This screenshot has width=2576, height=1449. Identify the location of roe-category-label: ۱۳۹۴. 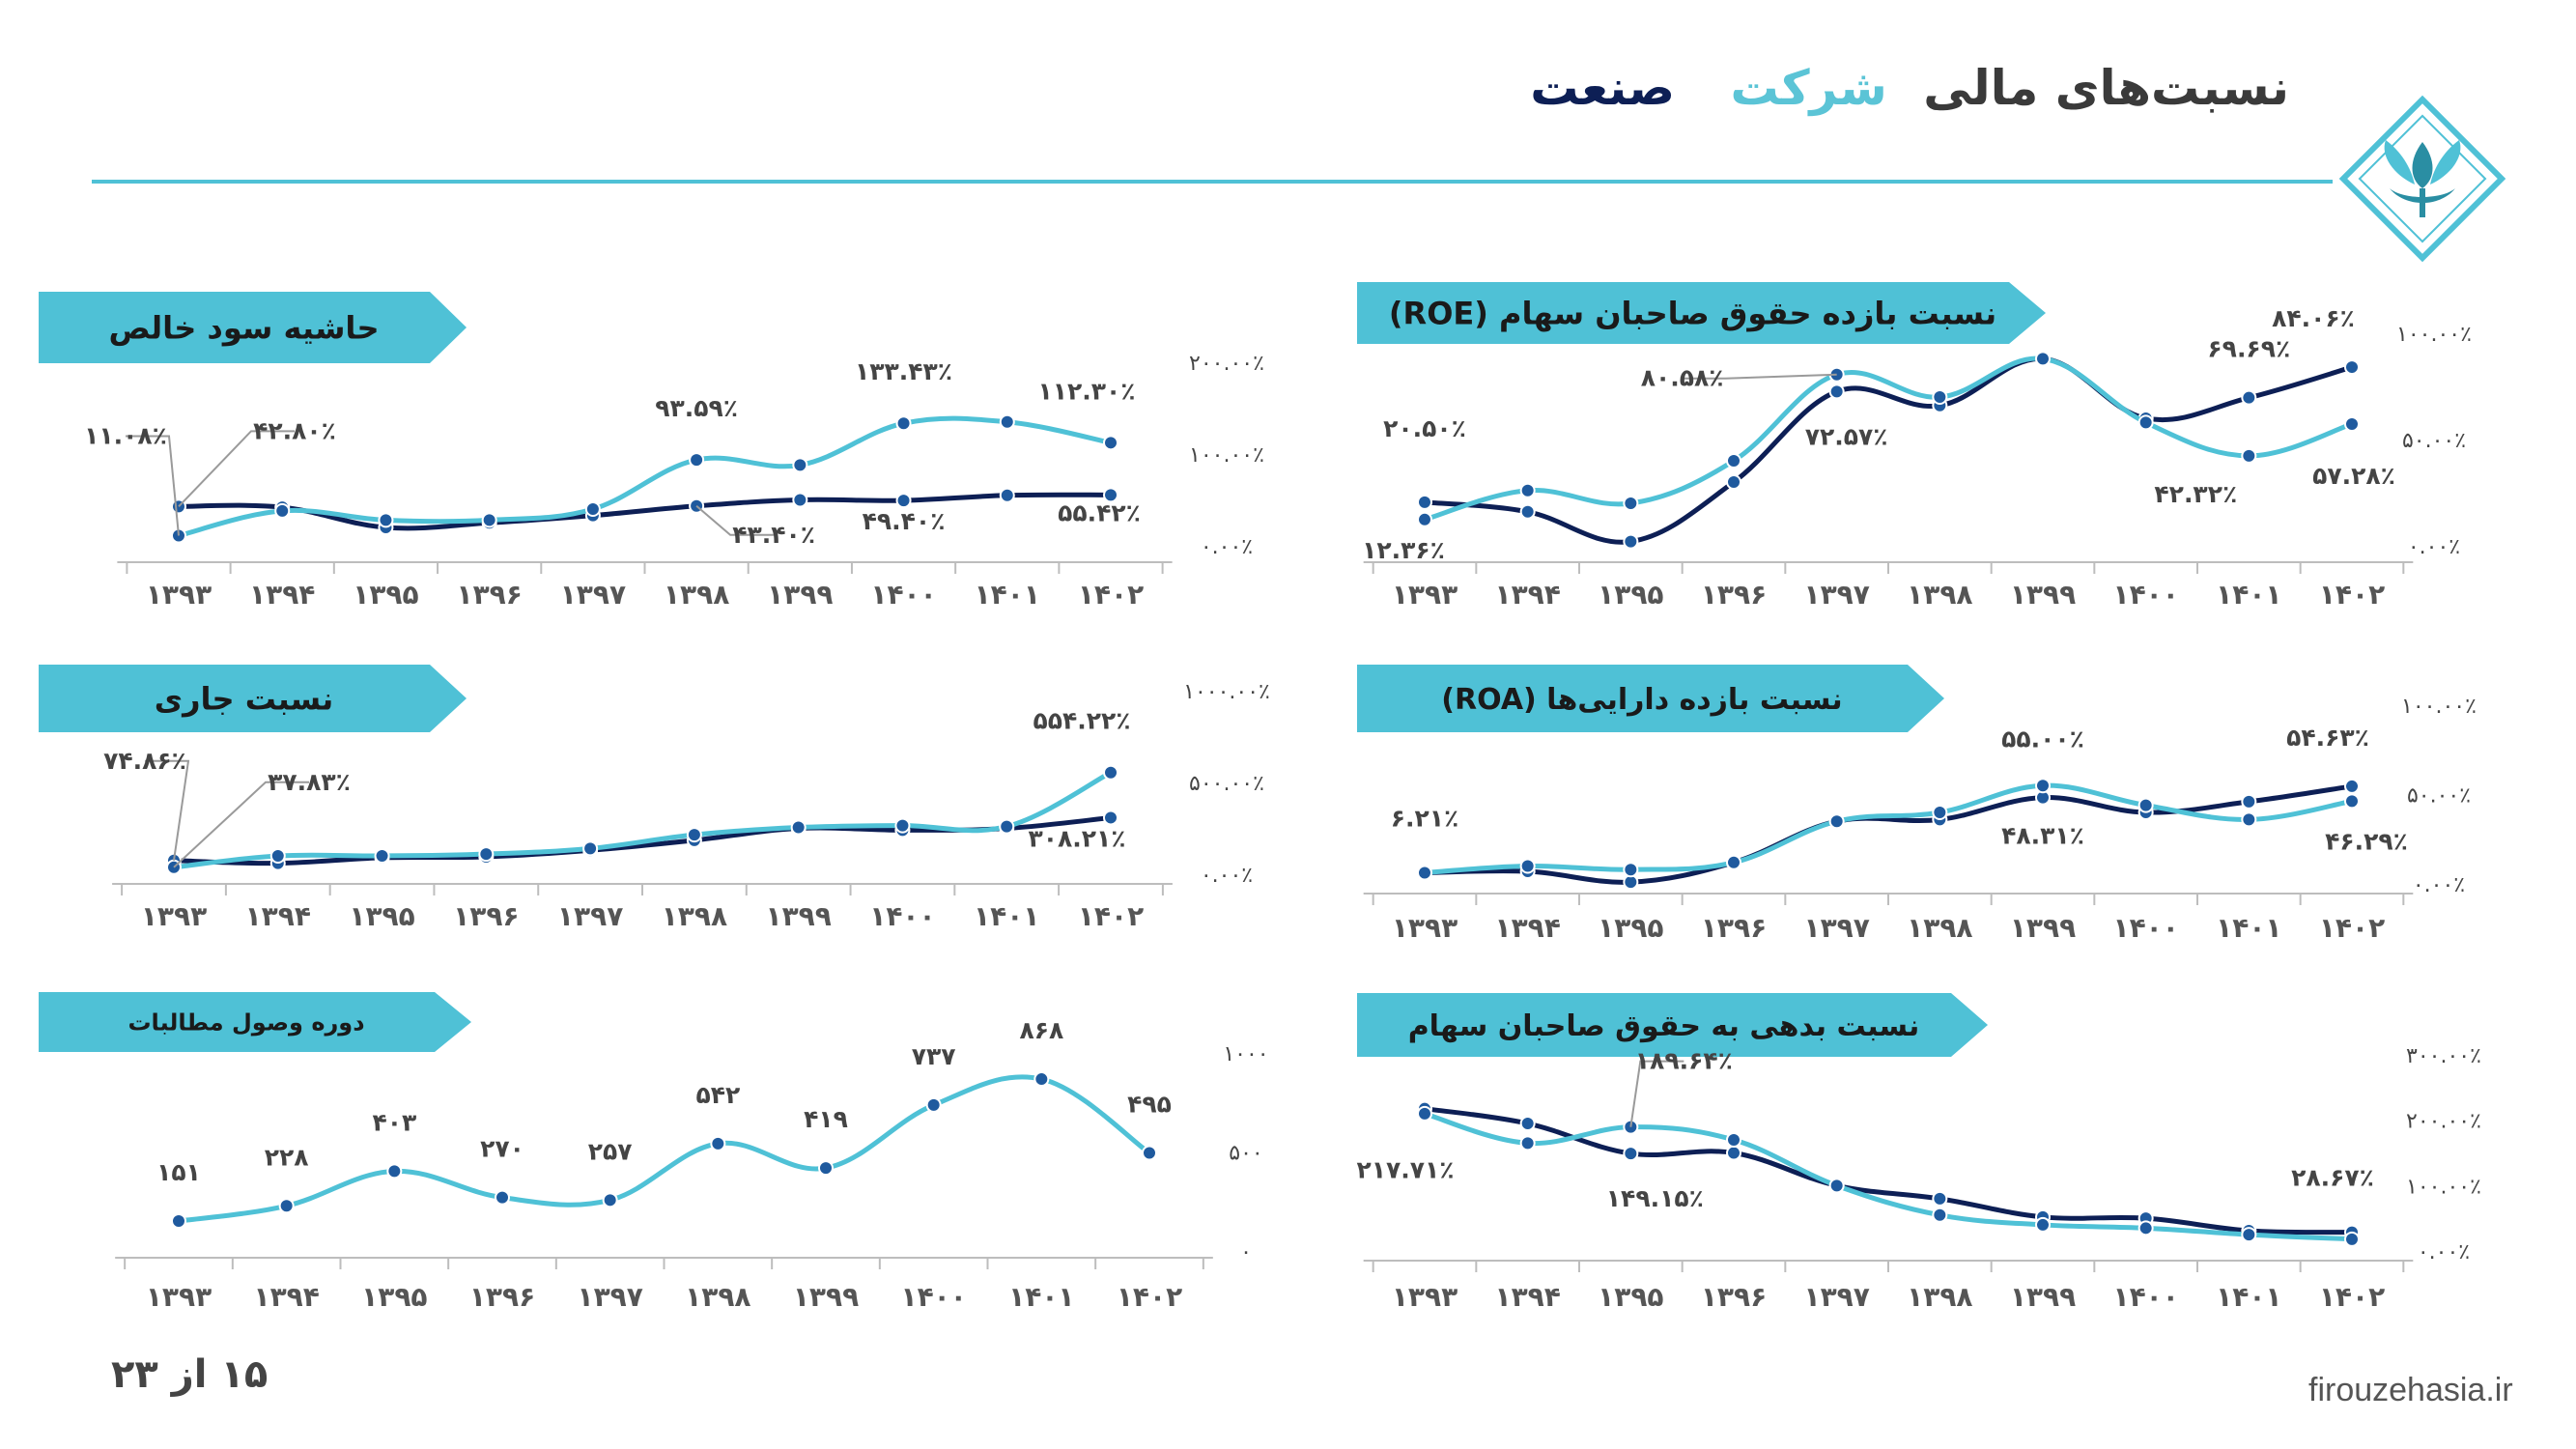
(1527, 595).